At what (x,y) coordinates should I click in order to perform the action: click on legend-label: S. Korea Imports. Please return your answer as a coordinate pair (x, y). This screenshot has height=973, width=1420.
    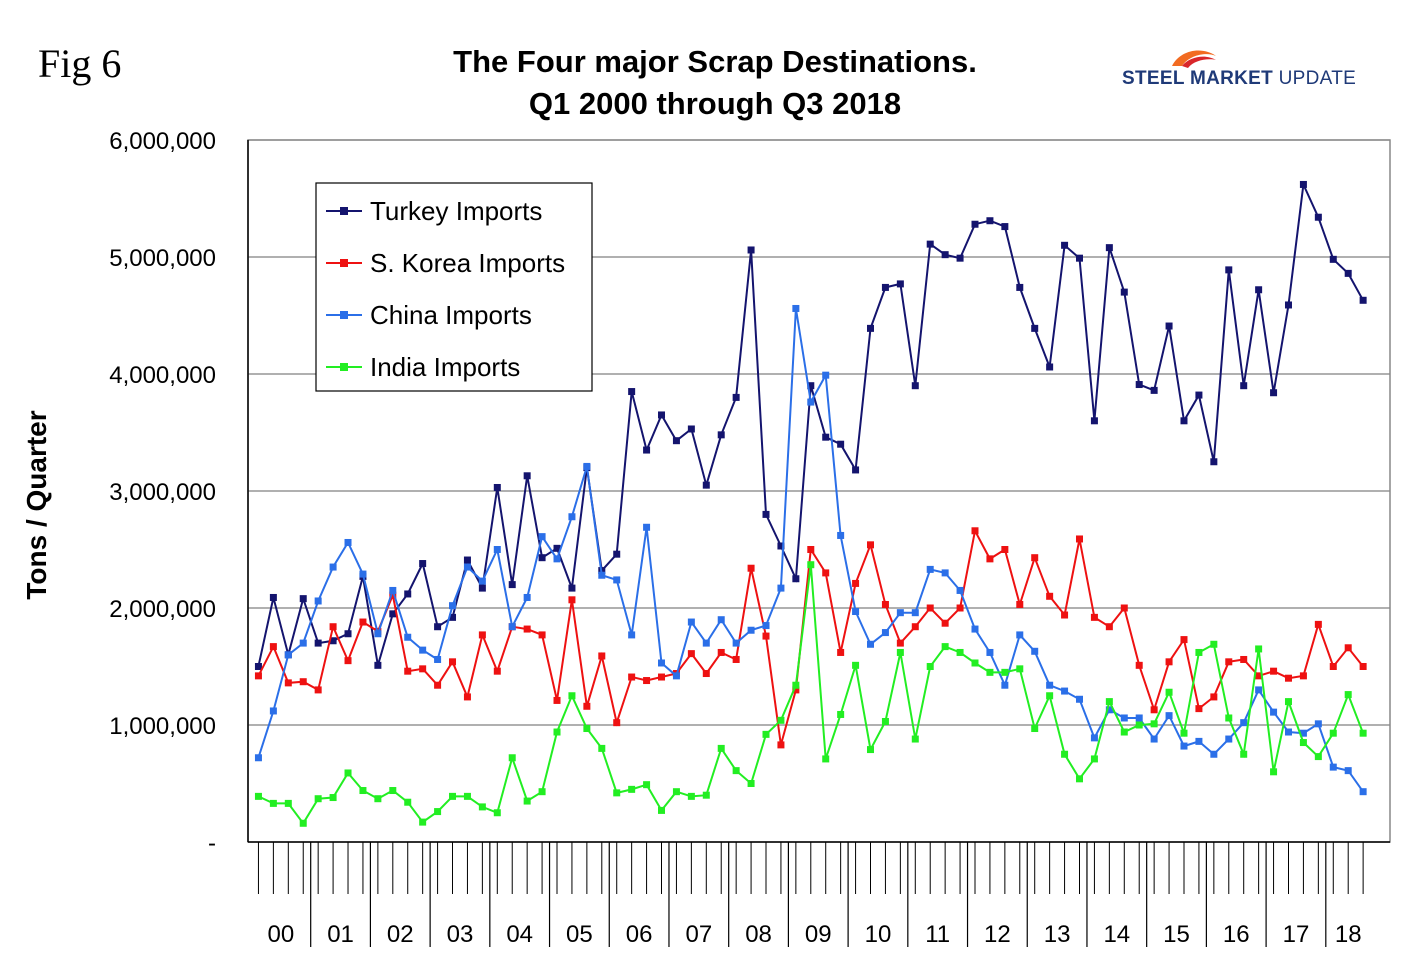
    Looking at the image, I should click on (467, 263).